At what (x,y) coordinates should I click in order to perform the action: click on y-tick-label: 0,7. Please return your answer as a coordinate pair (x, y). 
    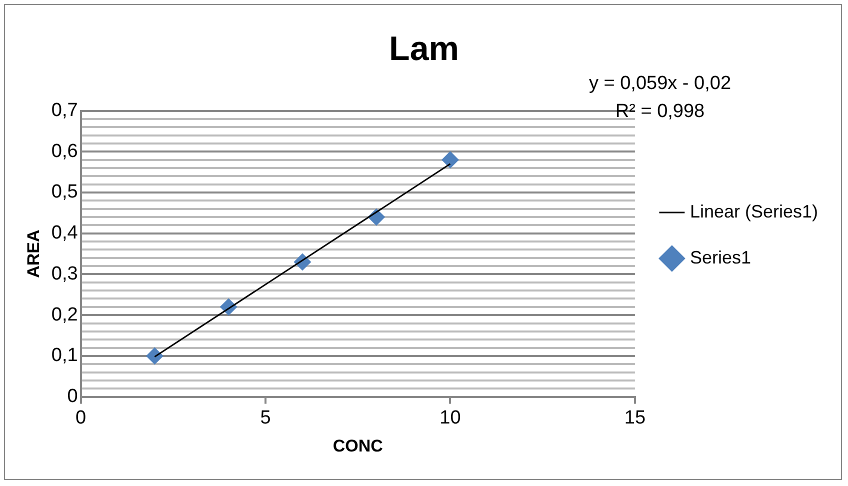
    Looking at the image, I should click on (64, 111).